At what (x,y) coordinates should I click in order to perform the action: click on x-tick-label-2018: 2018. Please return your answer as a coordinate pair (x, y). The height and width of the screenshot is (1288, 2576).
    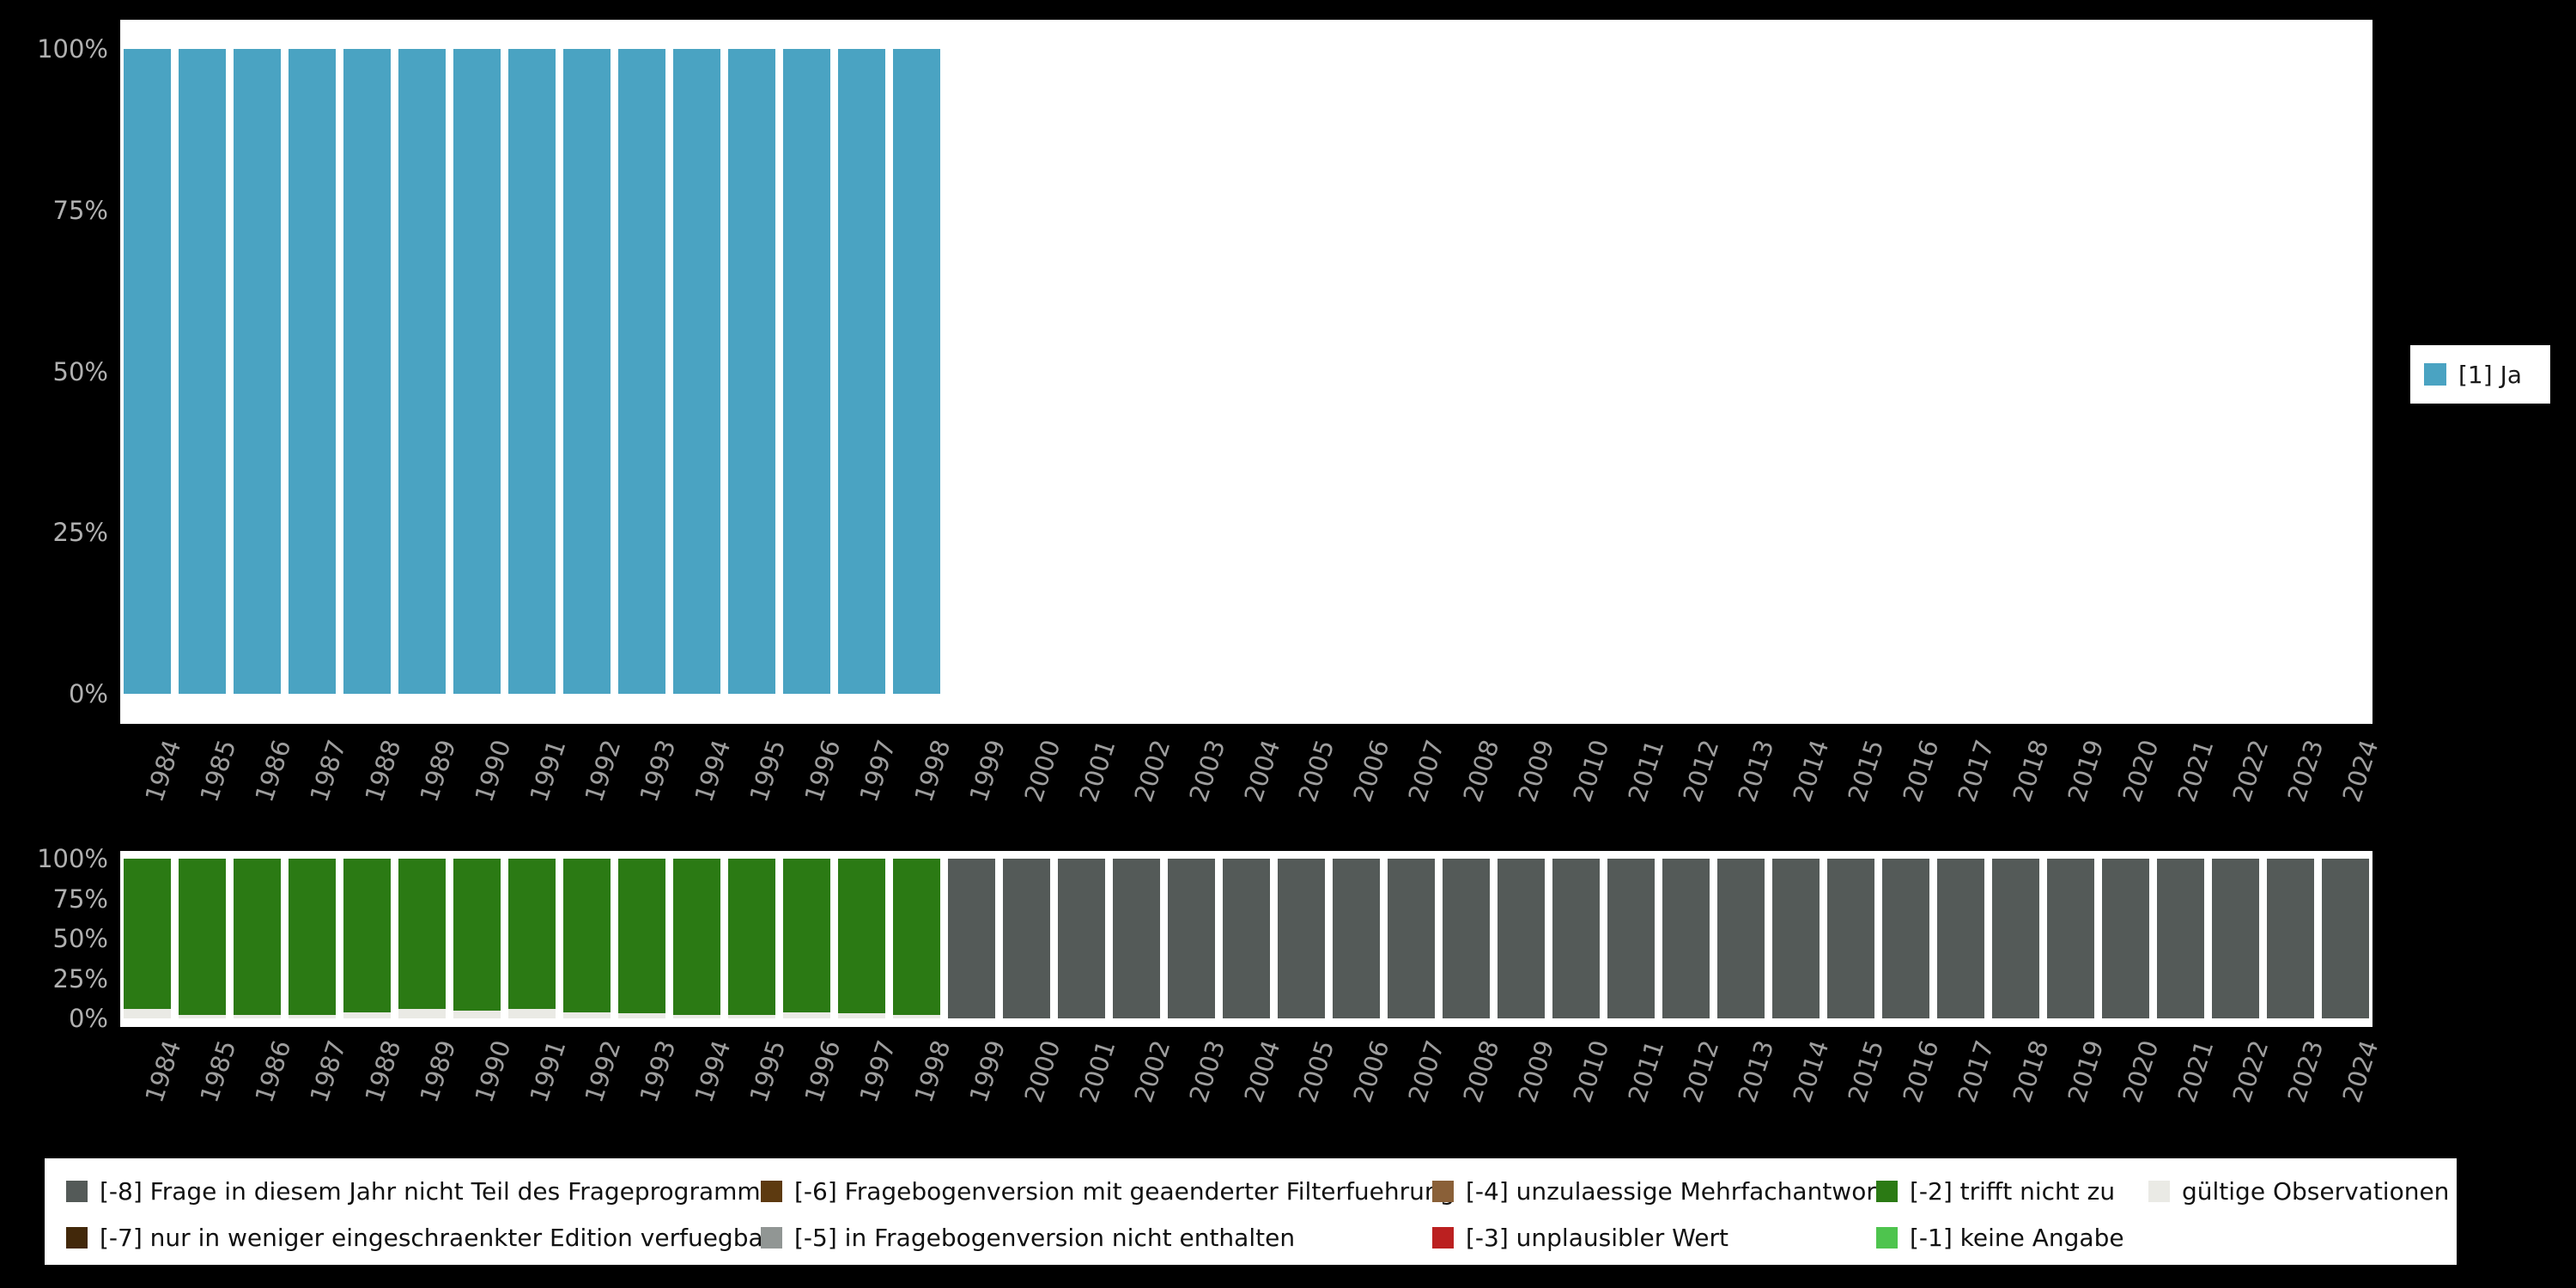
    Looking at the image, I should click on (2031, 1071).